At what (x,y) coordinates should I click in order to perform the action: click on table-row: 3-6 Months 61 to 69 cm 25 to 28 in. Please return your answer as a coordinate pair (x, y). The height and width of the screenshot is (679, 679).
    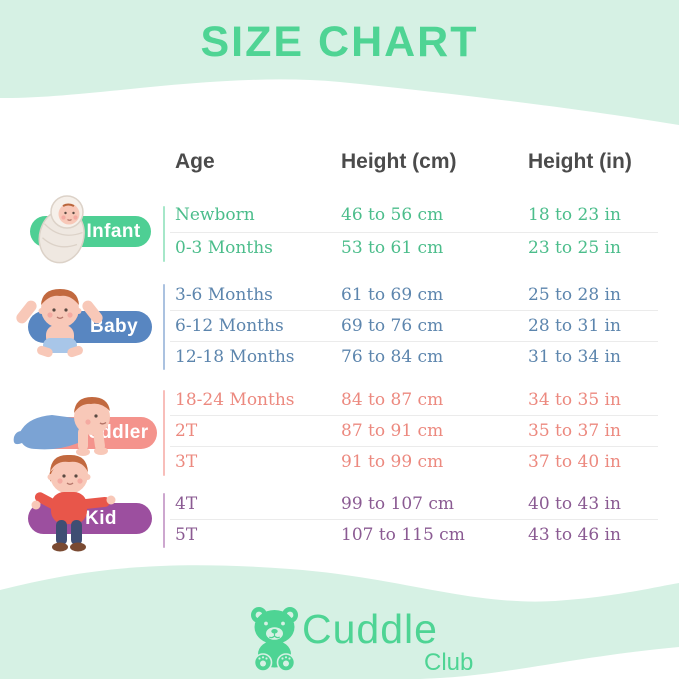
    Looking at the image, I should click on (339, 295).